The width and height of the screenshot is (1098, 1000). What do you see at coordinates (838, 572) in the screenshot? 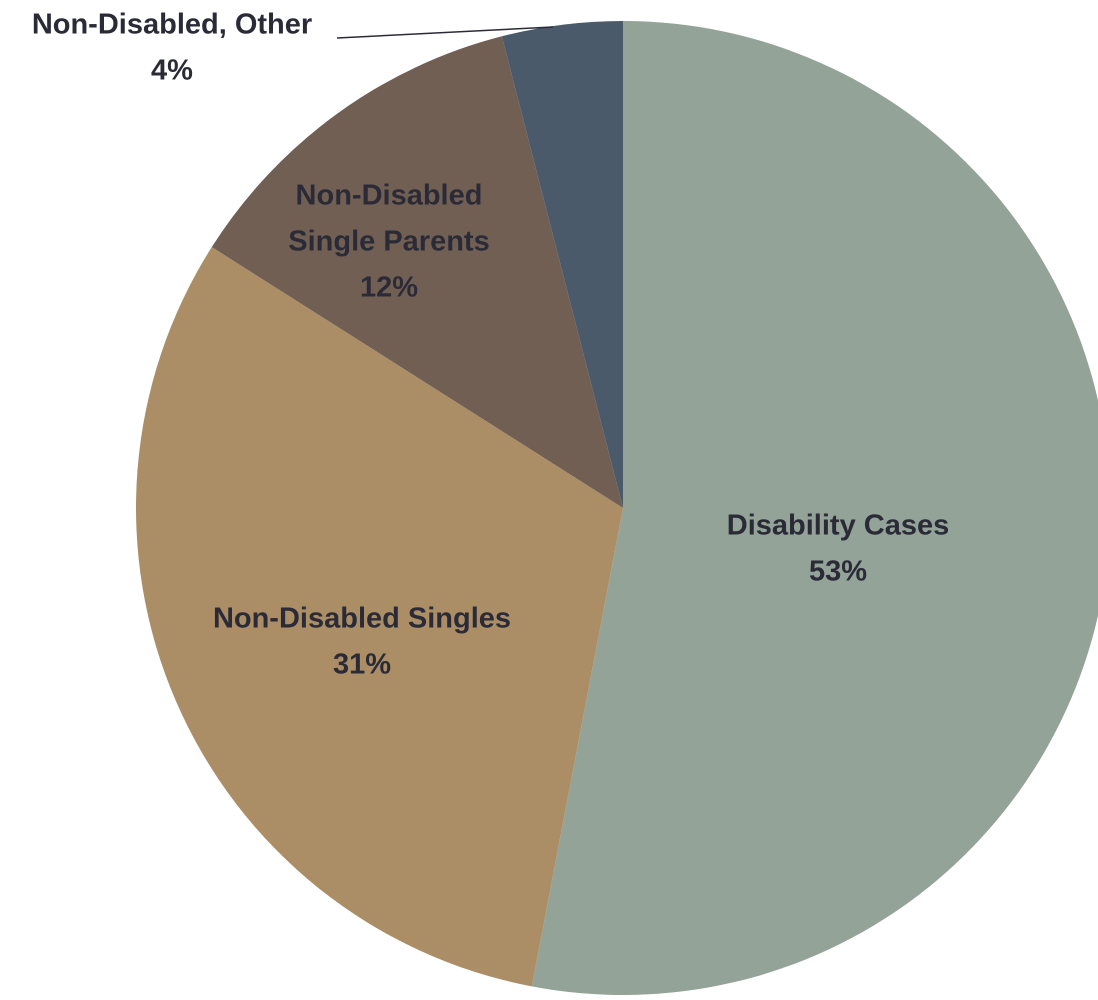
I see `slice-percent-text: 53%` at bounding box center [838, 572].